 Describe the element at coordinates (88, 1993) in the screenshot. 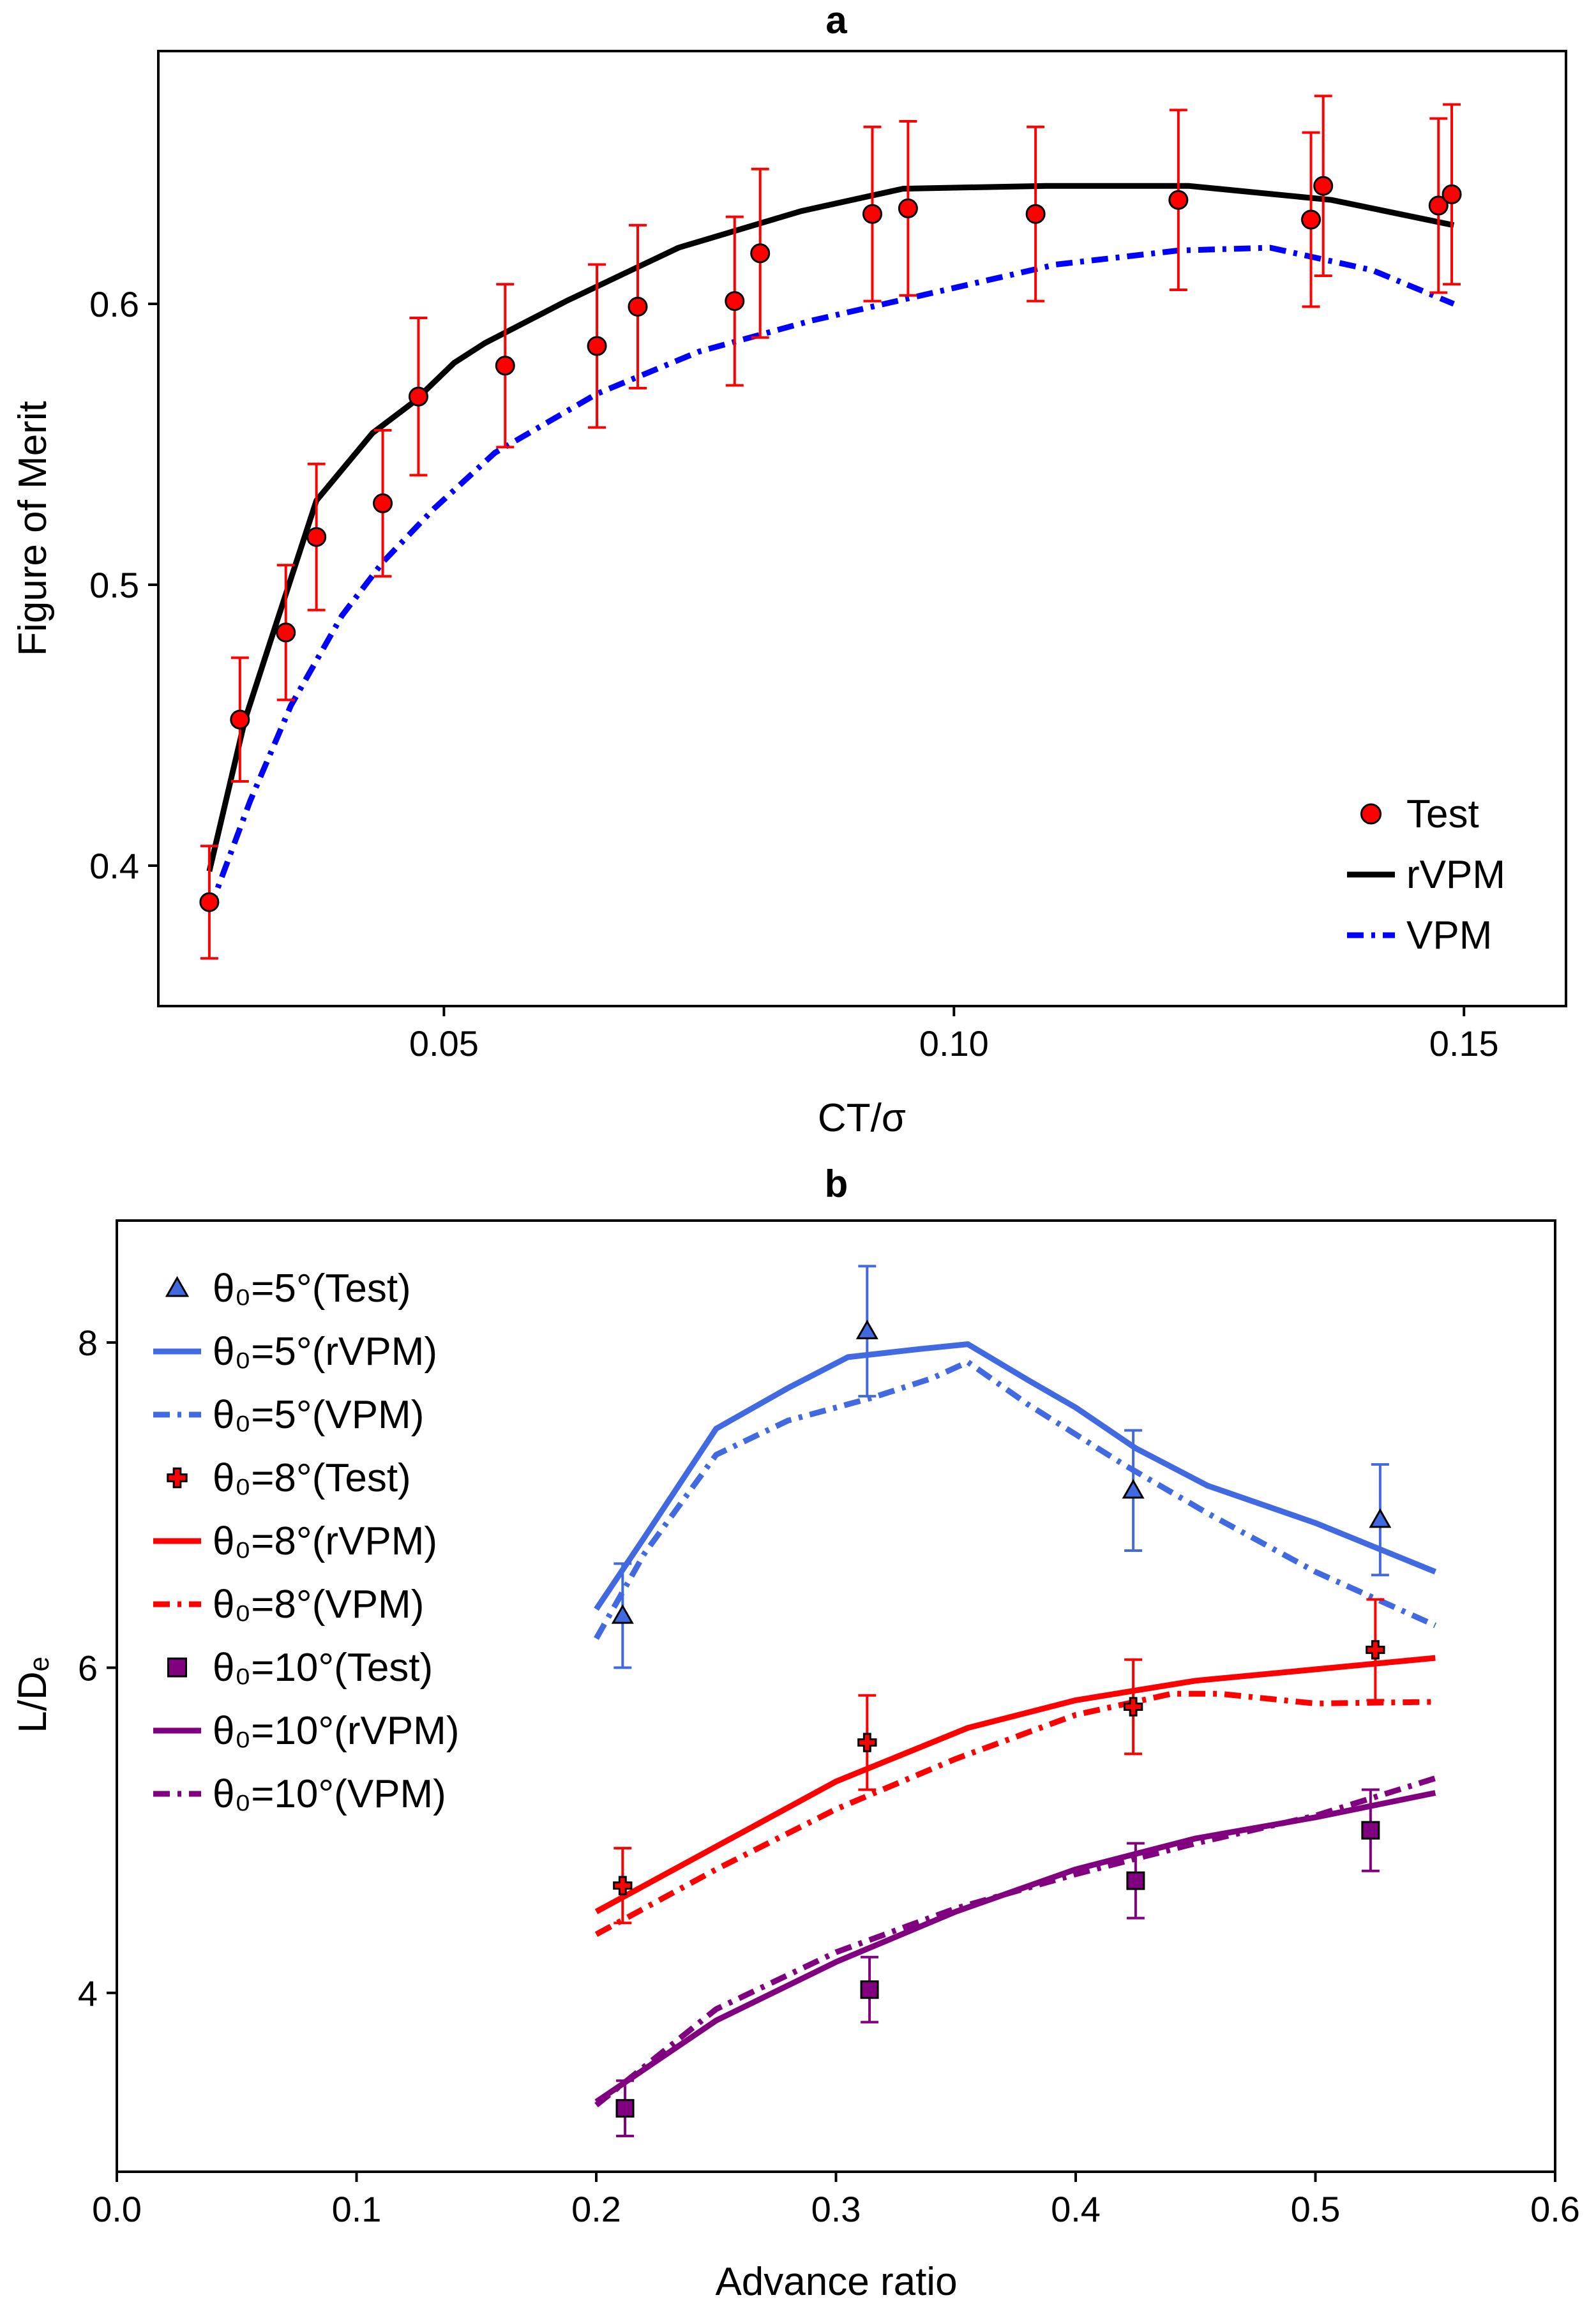

I see `b-ytick-label-0: 4` at that location.